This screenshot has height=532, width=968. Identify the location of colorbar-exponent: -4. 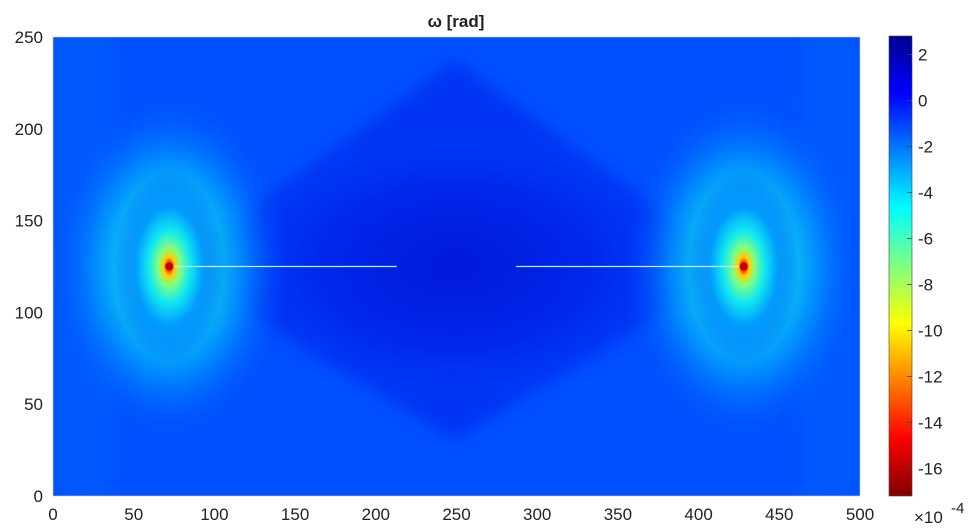
(957, 508).